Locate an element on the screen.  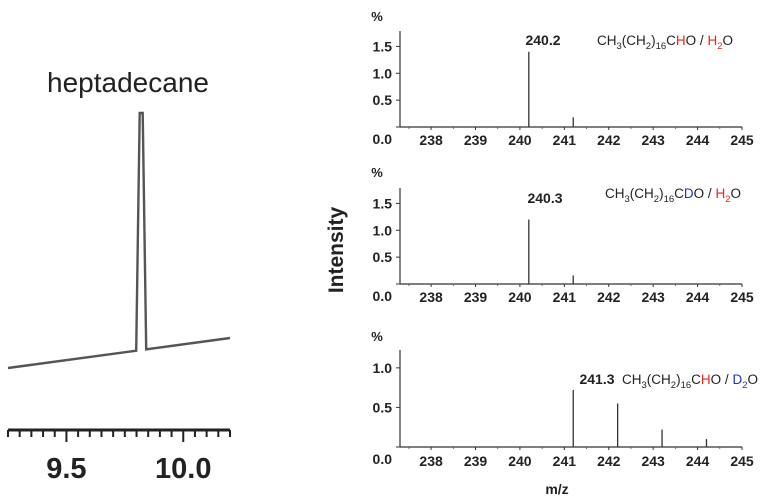
peak-mz-label: 240.2 is located at coordinates (542, 40).